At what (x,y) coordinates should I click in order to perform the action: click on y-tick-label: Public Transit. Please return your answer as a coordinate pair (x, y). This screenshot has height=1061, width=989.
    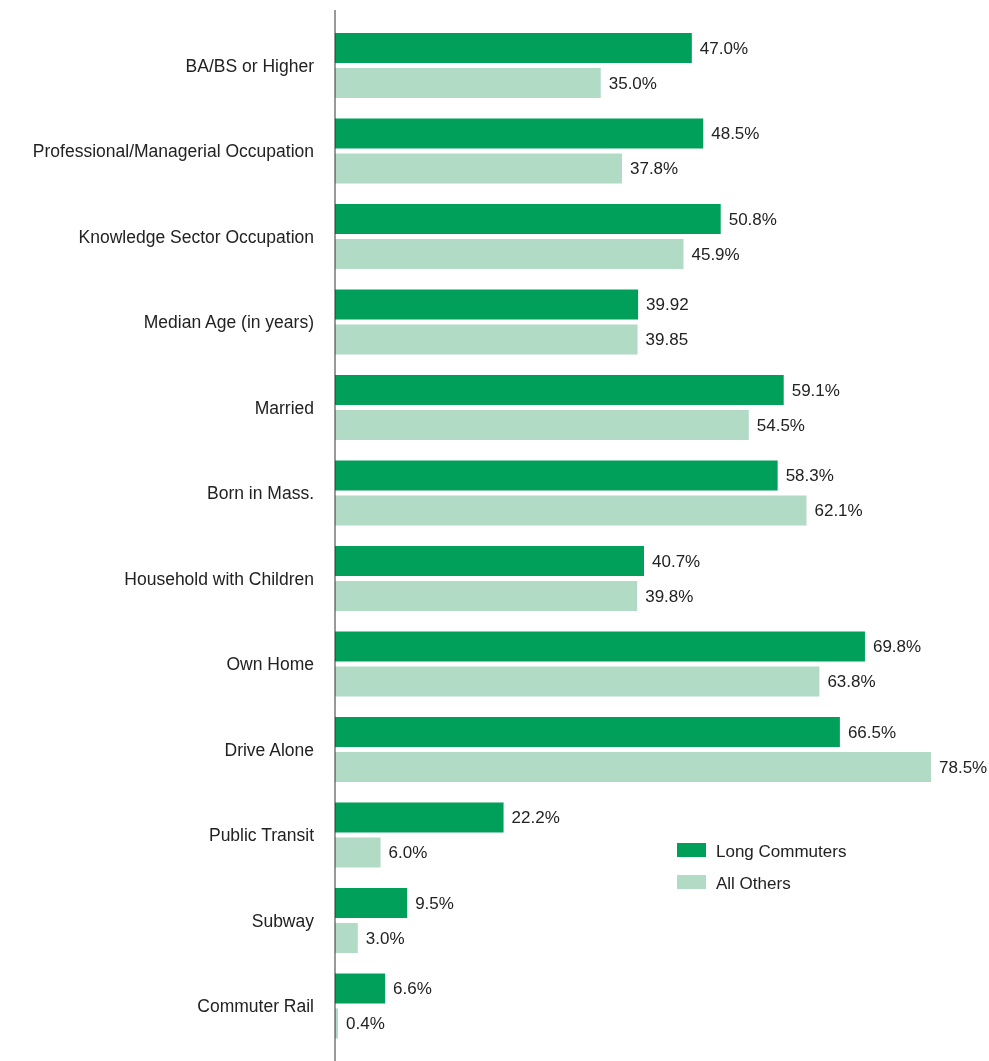
    Looking at the image, I should click on (261, 835).